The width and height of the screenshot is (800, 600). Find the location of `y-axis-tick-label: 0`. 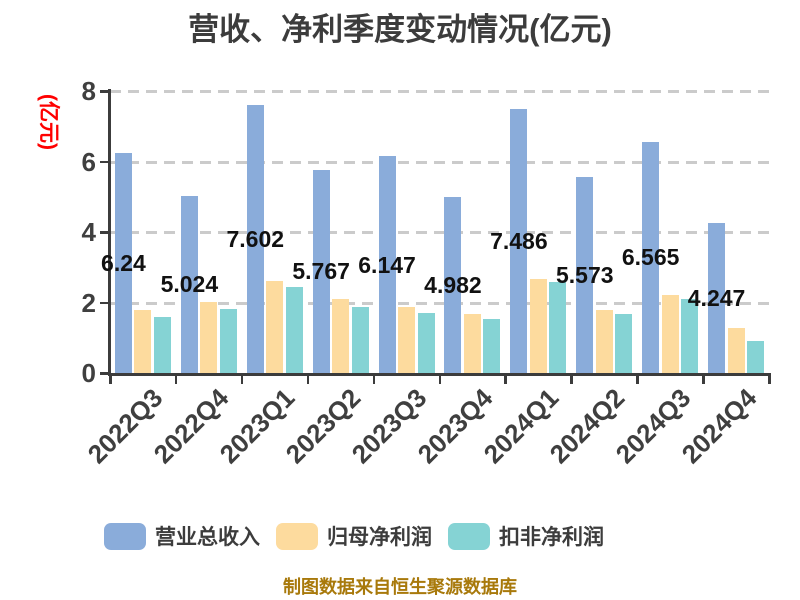

y-axis-tick-label: 0 is located at coordinates (88, 373).